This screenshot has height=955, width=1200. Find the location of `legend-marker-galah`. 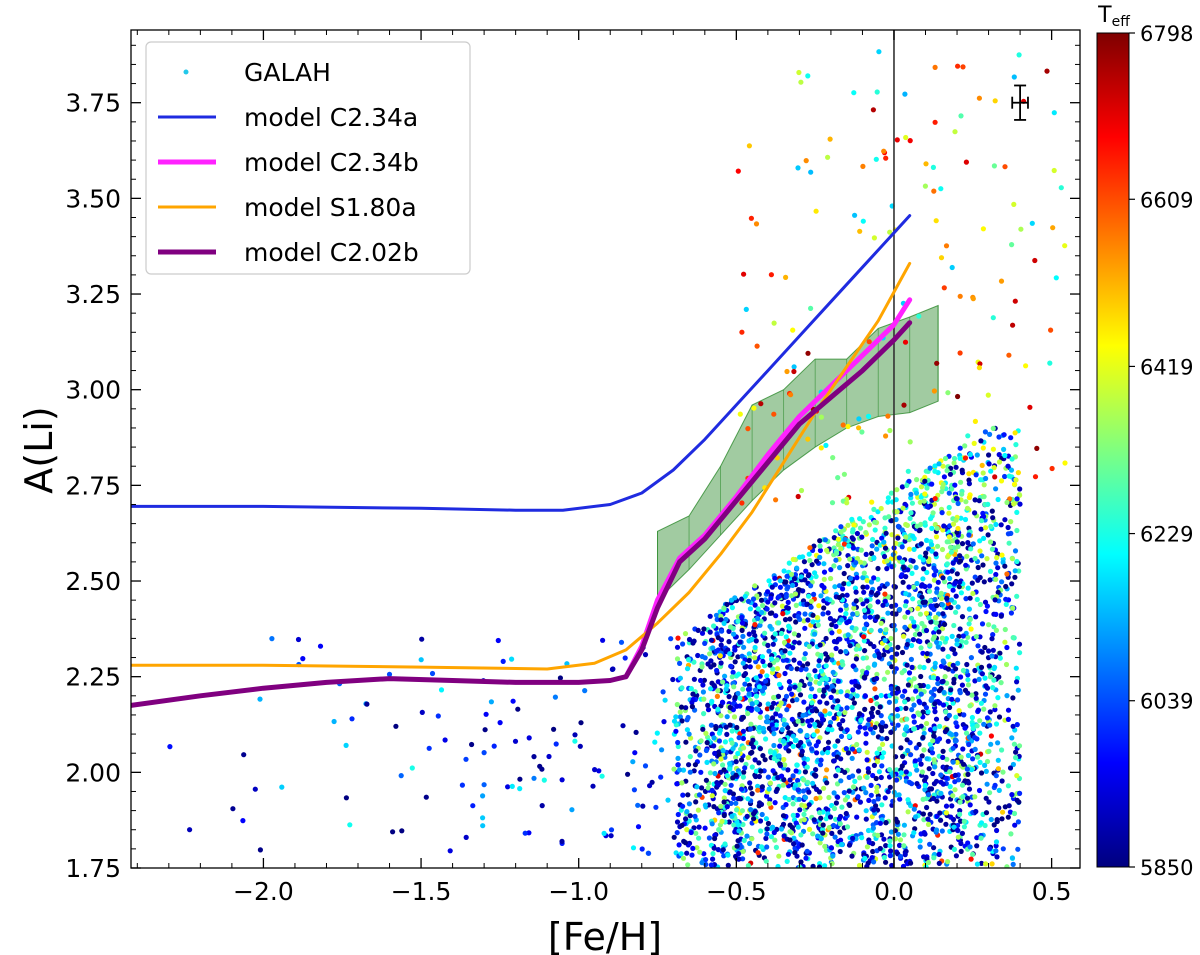

legend-marker-galah is located at coordinates (186, 72).